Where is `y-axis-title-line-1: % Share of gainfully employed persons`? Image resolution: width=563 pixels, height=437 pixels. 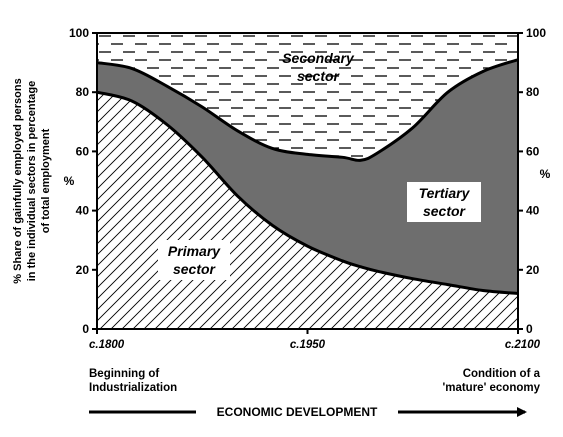 y-axis-title-line-1: % Share of gainfully employed persons is located at coordinates (18, 180).